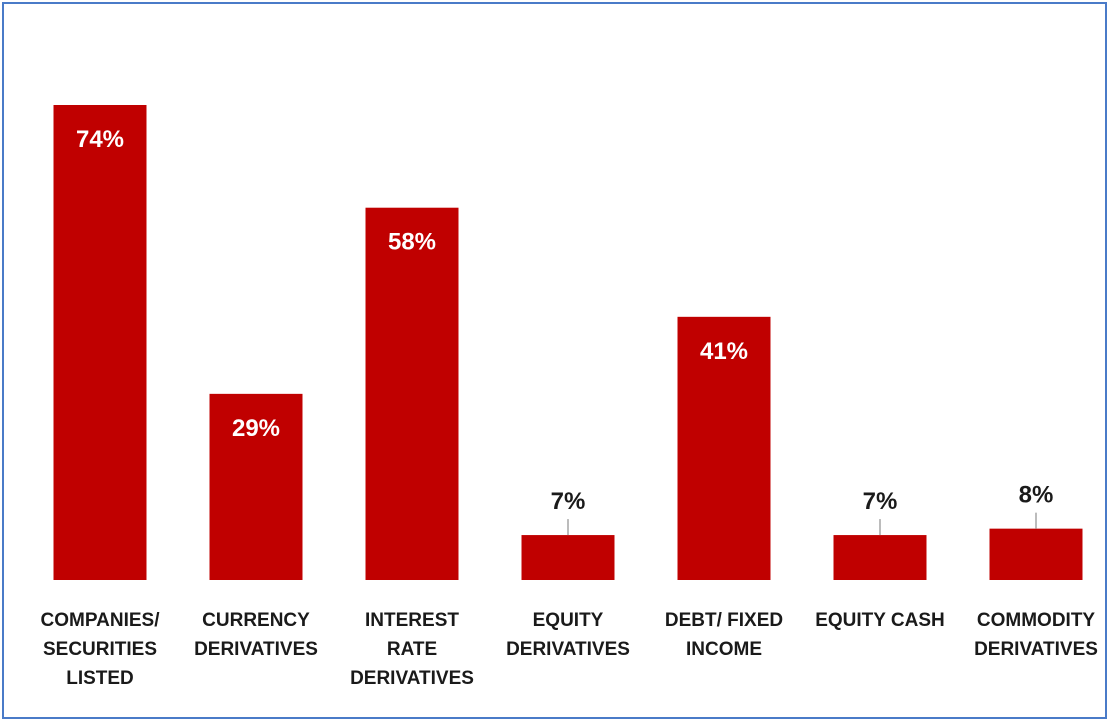  What do you see at coordinates (256, 635) in the screenshot?
I see `category-label-1: CURRENCY DERIVATIVES` at bounding box center [256, 635].